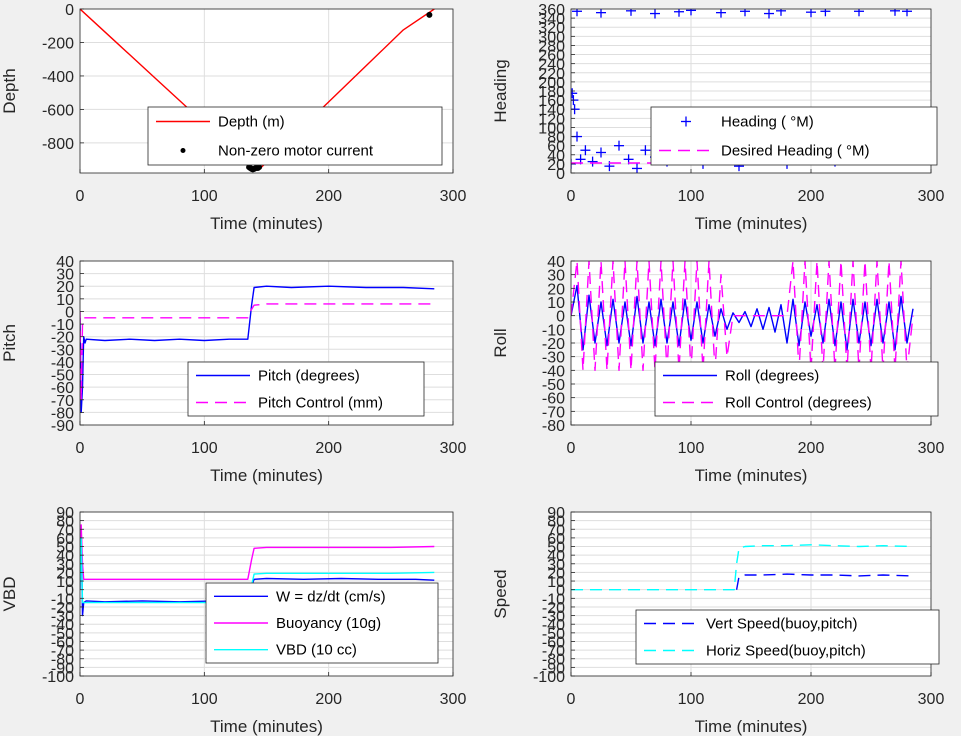  I want to click on legend: Roll (degrees) Roll Control (degrees), so click(796, 389).